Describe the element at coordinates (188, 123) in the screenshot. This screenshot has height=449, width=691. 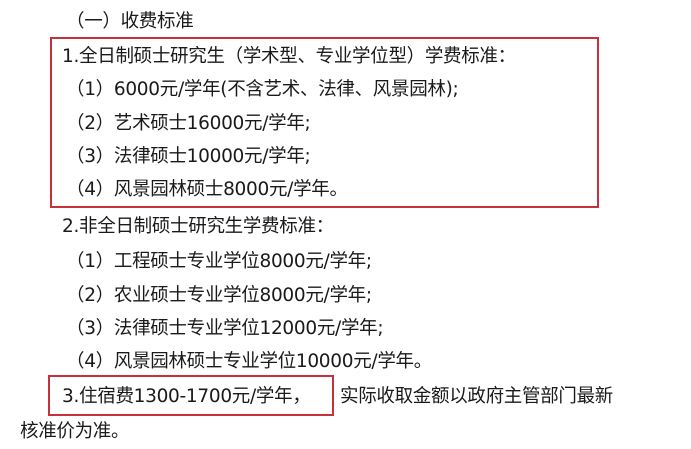
I see `fulltime-item-2: （2）艺术硕士16000元/学年;` at that location.